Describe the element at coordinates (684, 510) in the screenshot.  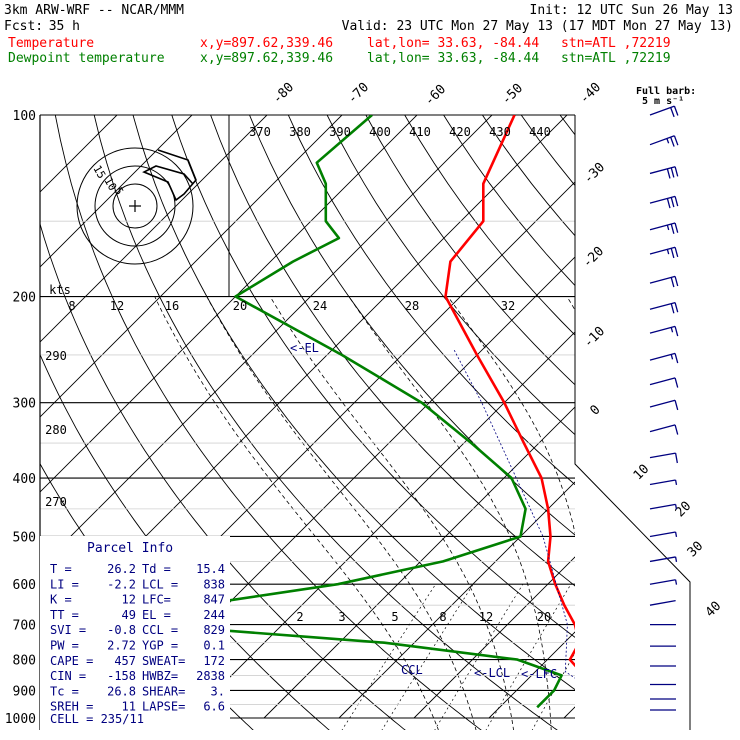
I see `isotherm-tick-label: 20` at that location.